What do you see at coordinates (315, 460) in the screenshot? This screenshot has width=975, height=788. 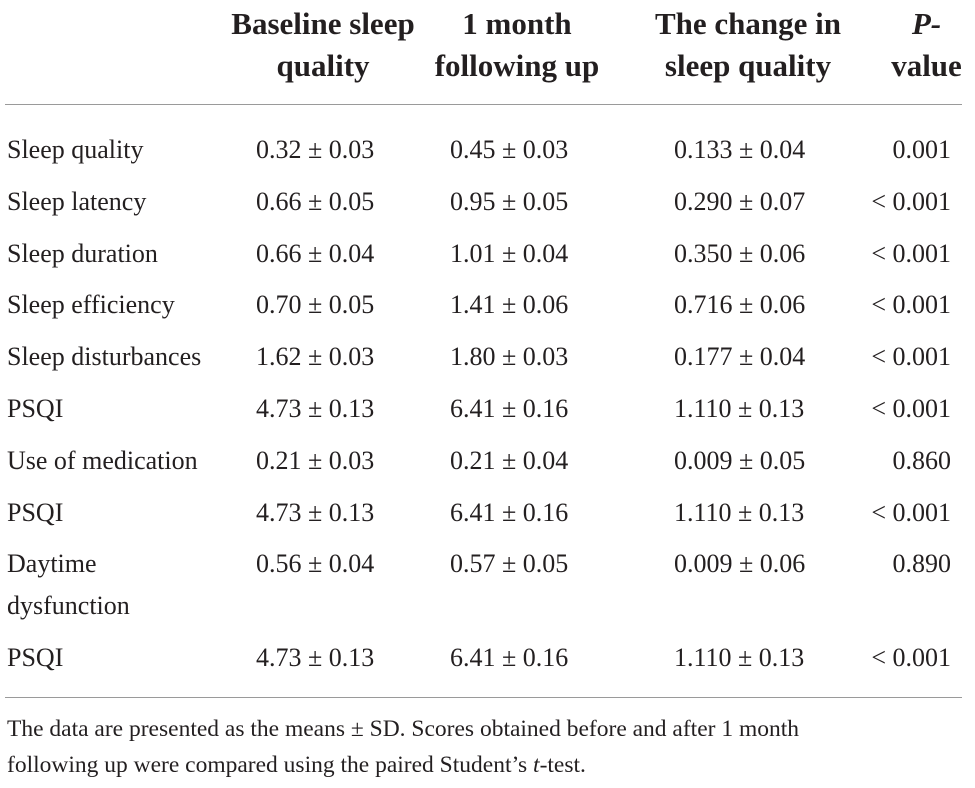 I see `baseline-value: 0.21 ± 0.03` at bounding box center [315, 460].